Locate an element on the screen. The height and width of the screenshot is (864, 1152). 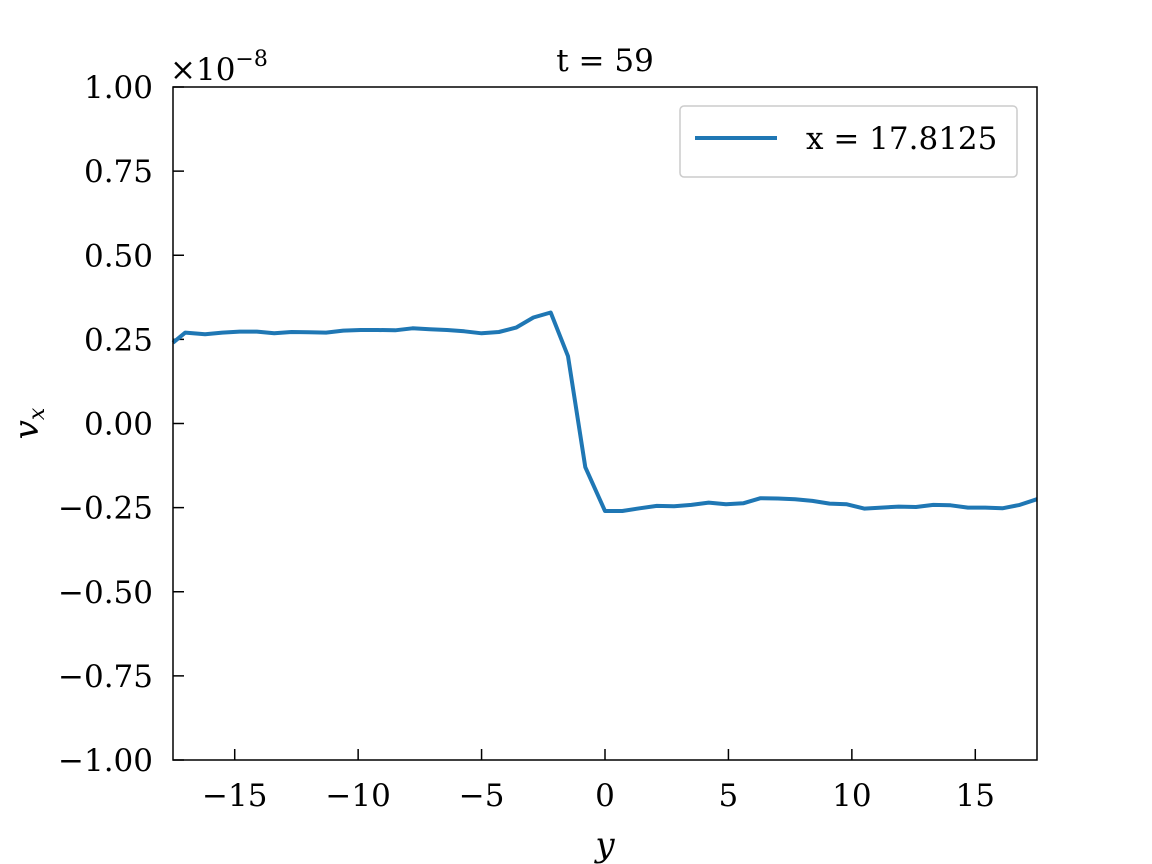
y-tick-label: −0.75 is located at coordinates (105, 677).